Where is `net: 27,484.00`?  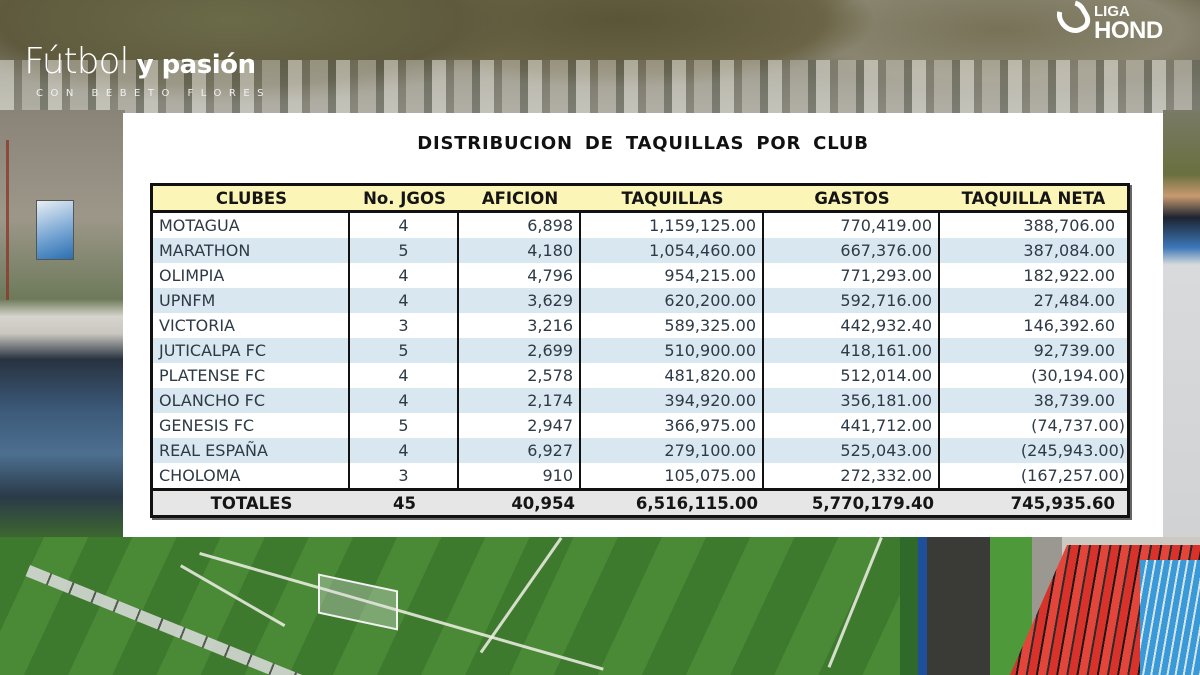
net: 27,484.00 is located at coordinates (1074, 300).